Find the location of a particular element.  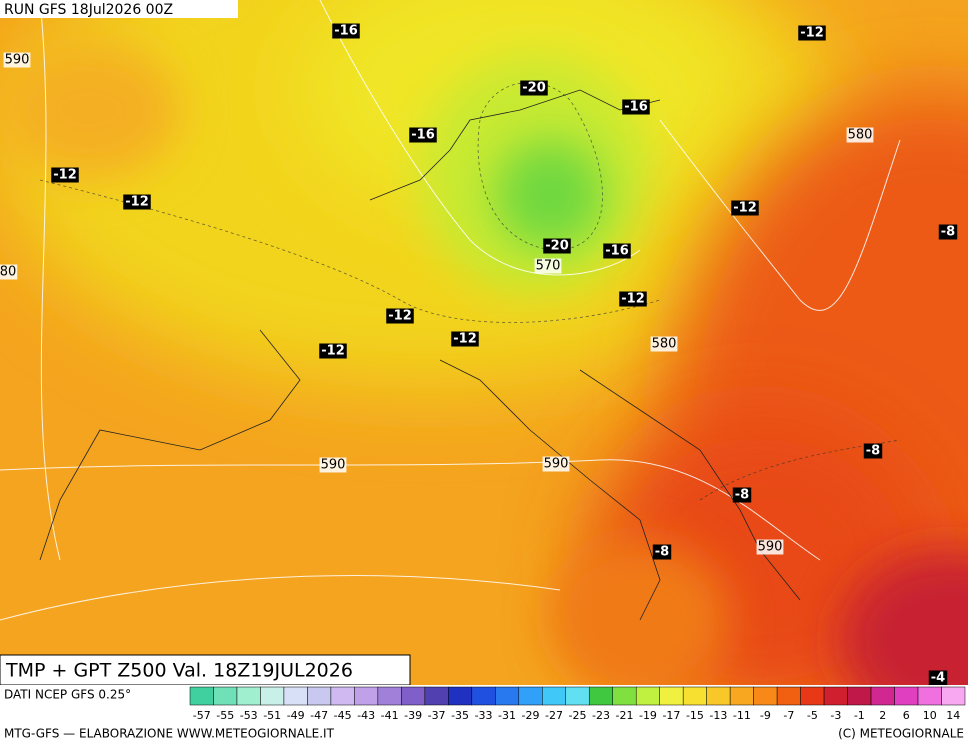

scale-label: -41 is located at coordinates (390, 715).